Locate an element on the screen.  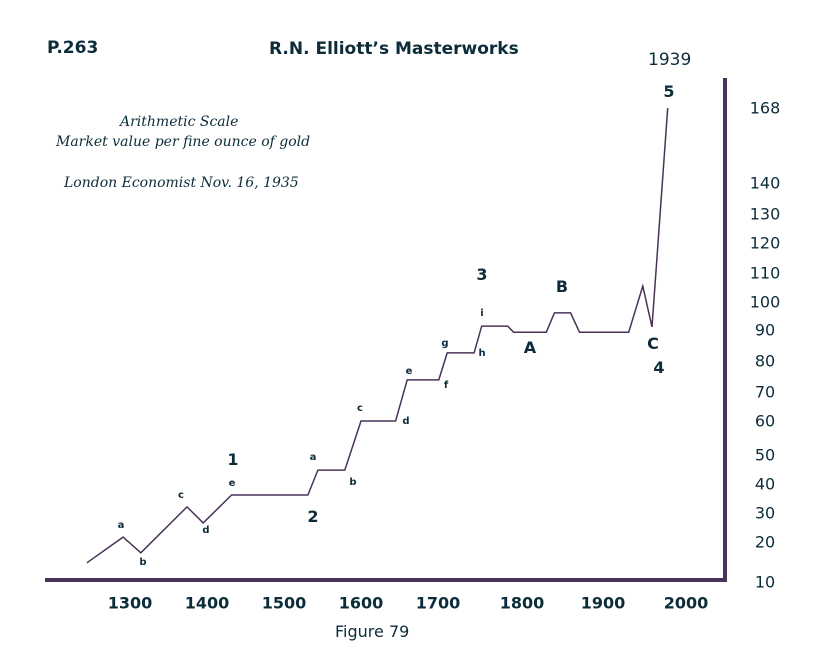
x-tick-label: 1400 is located at coordinates (207, 603).